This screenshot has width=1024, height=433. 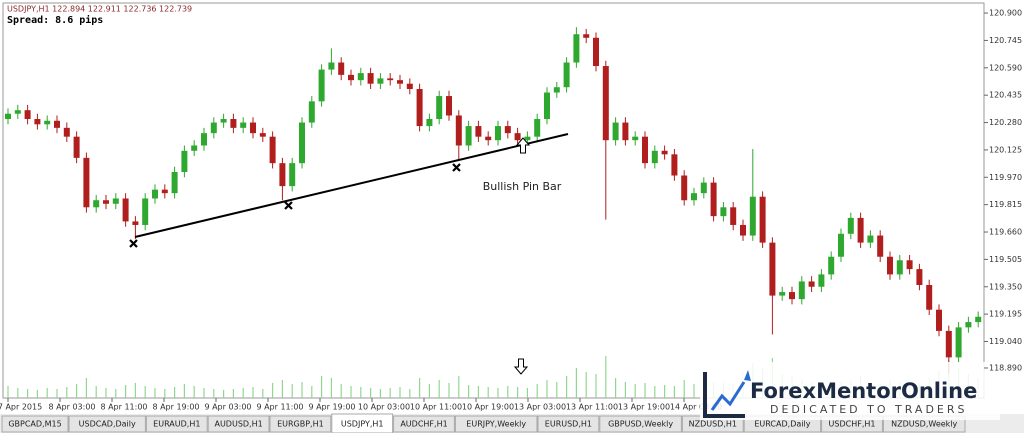 I want to click on tab-label: USDCHF,H1, so click(x=852, y=424).